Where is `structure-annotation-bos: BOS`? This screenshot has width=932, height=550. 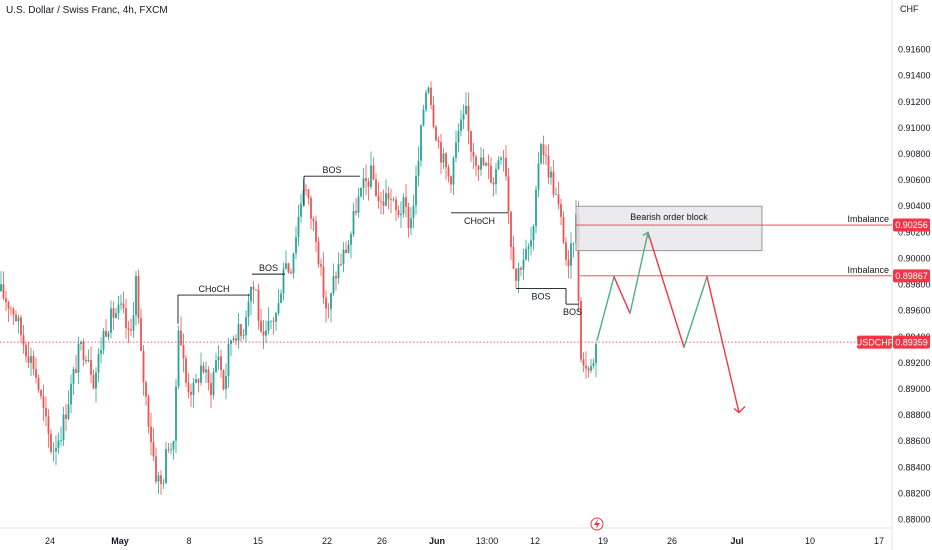 structure-annotation-bos: BOS is located at coordinates (332, 171).